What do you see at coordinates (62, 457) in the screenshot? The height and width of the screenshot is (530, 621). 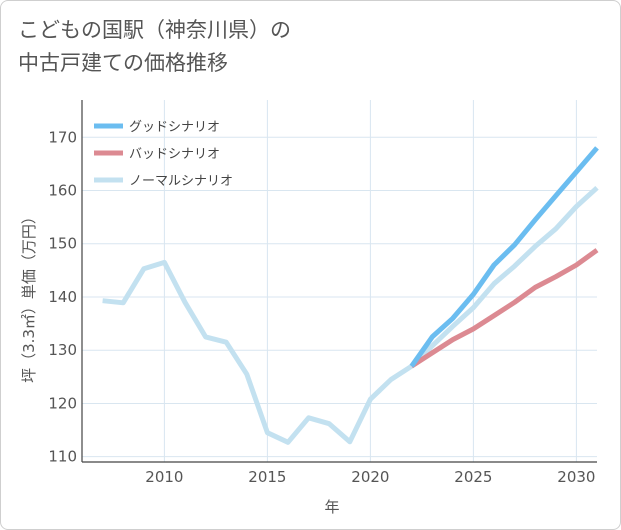 I see `y-tick-label: 110` at bounding box center [62, 457].